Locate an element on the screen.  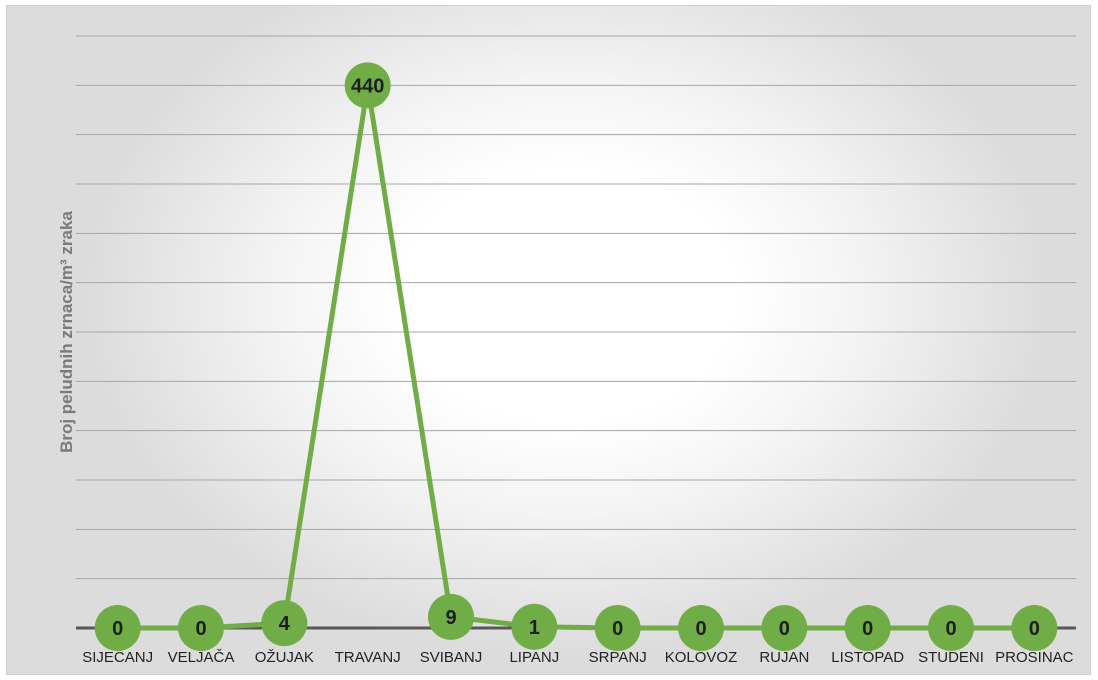
x-tick-label: SVIBANJ is located at coordinates (451, 657).